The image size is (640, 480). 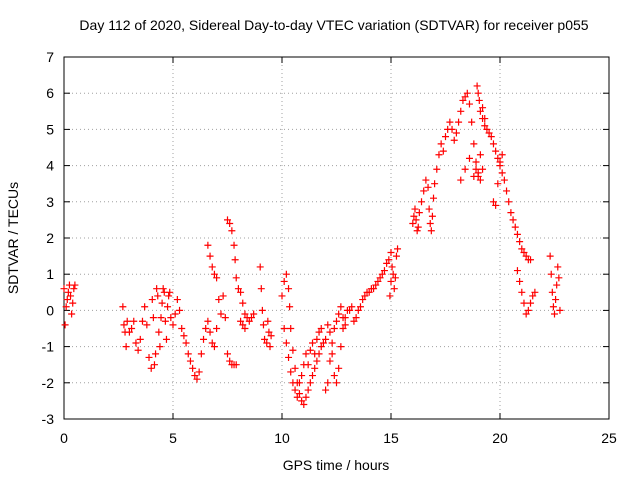 I want to click on y-tick-label: 2, so click(x=50, y=238).